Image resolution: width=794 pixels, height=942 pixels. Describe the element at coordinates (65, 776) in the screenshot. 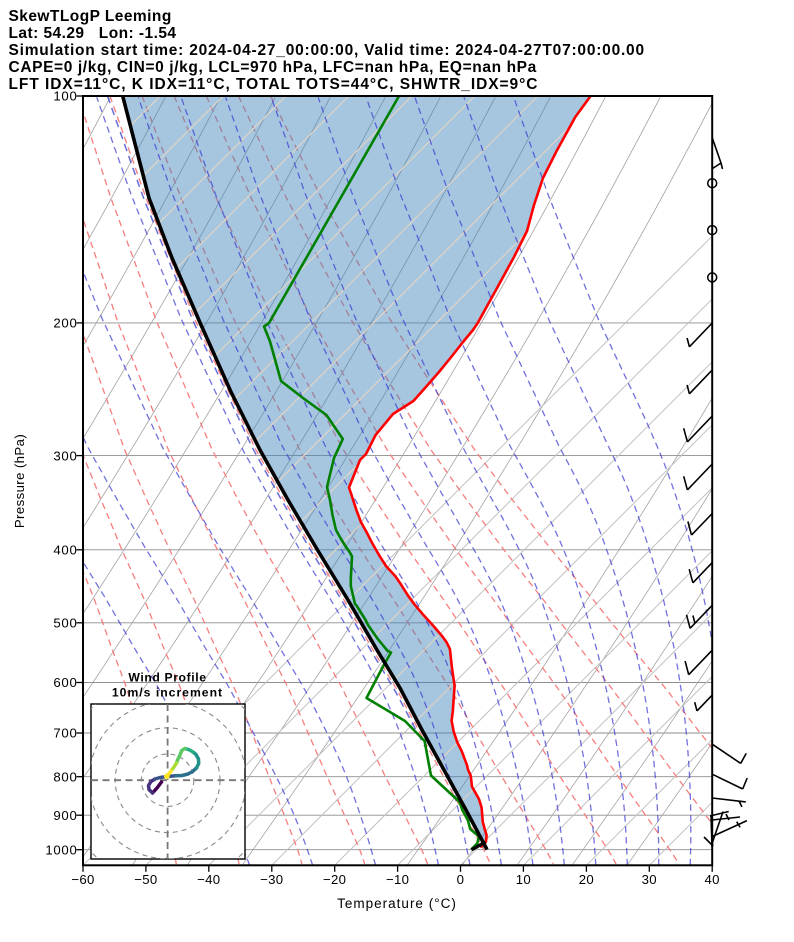

I see `svg-text: 800` at that location.